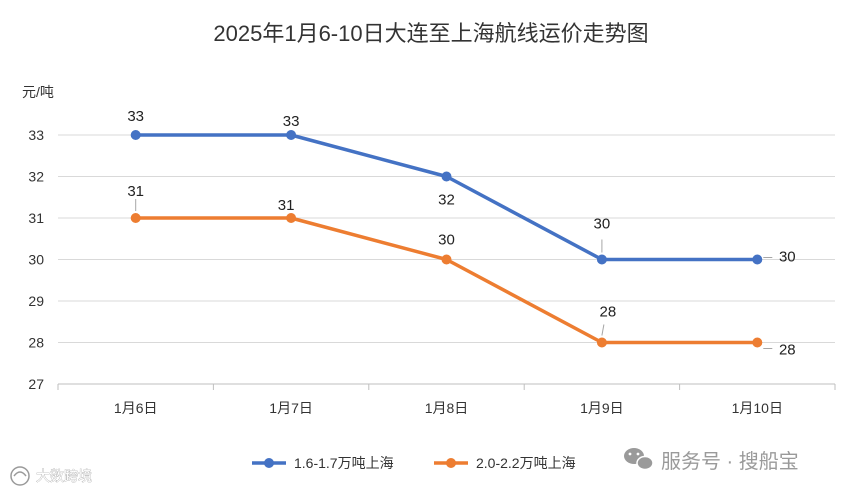 Image resolution: width=863 pixels, height=493 pixels. Describe the element at coordinates (36, 218) in the screenshot. I see `y-tick-label: 31` at that location.